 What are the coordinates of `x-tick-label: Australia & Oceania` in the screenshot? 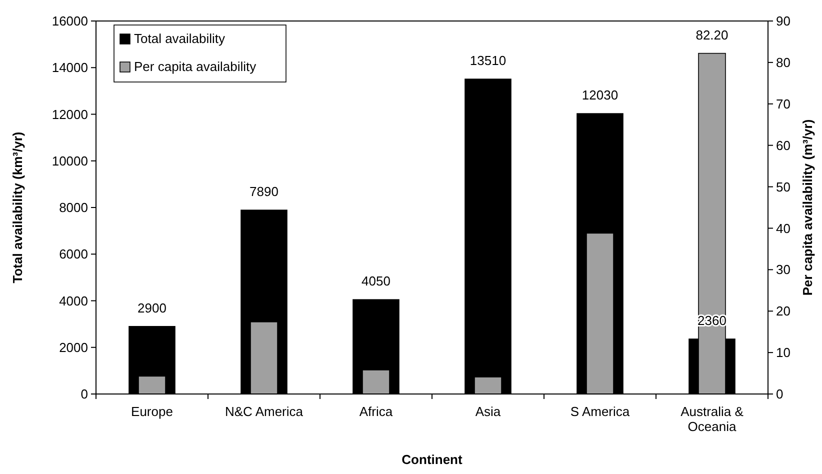 It's located at (712, 419).